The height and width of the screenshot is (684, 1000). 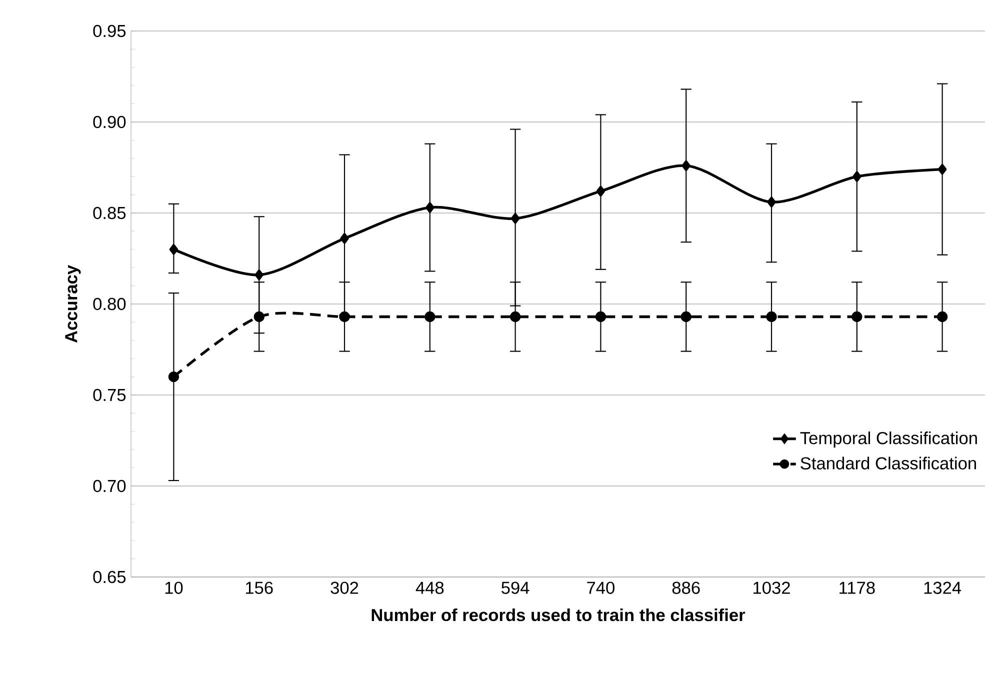 I want to click on legend-label: Standard Classification, so click(x=888, y=463).